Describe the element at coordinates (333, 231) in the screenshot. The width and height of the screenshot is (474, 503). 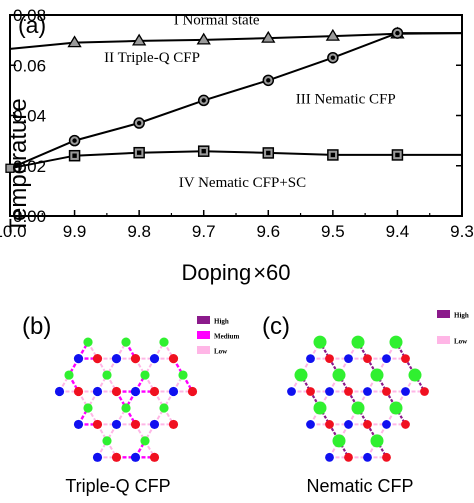
I see `x-tick-label: 9.5` at that location.